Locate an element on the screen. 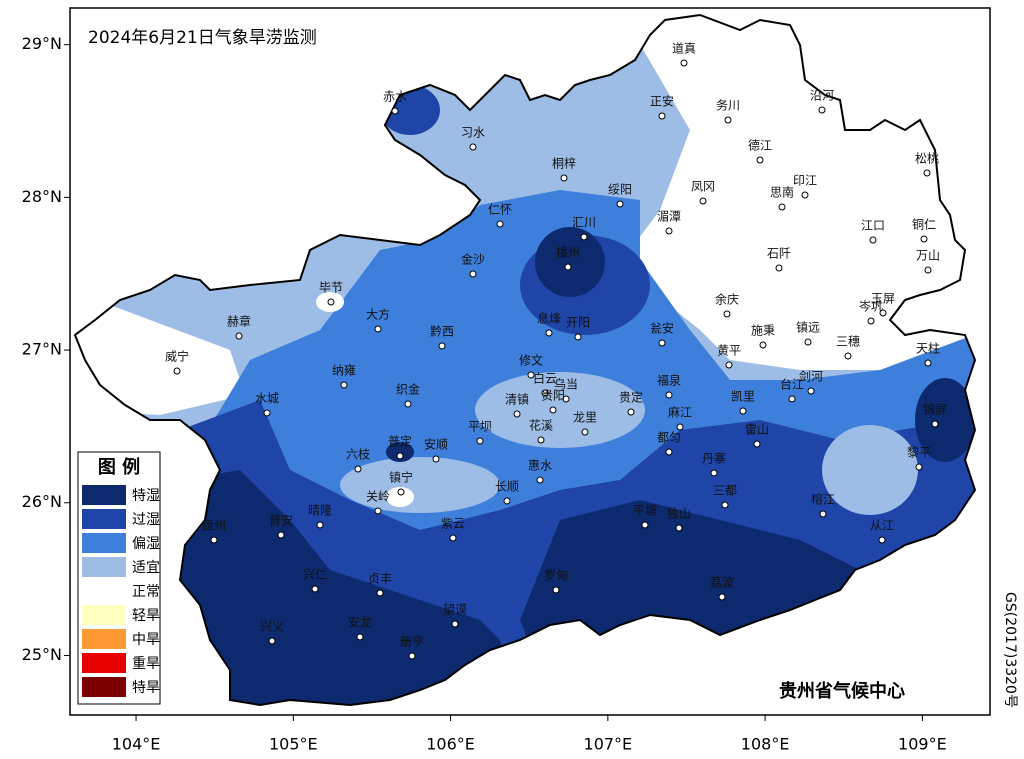  city-label: 三穗 is located at coordinates (848, 342).